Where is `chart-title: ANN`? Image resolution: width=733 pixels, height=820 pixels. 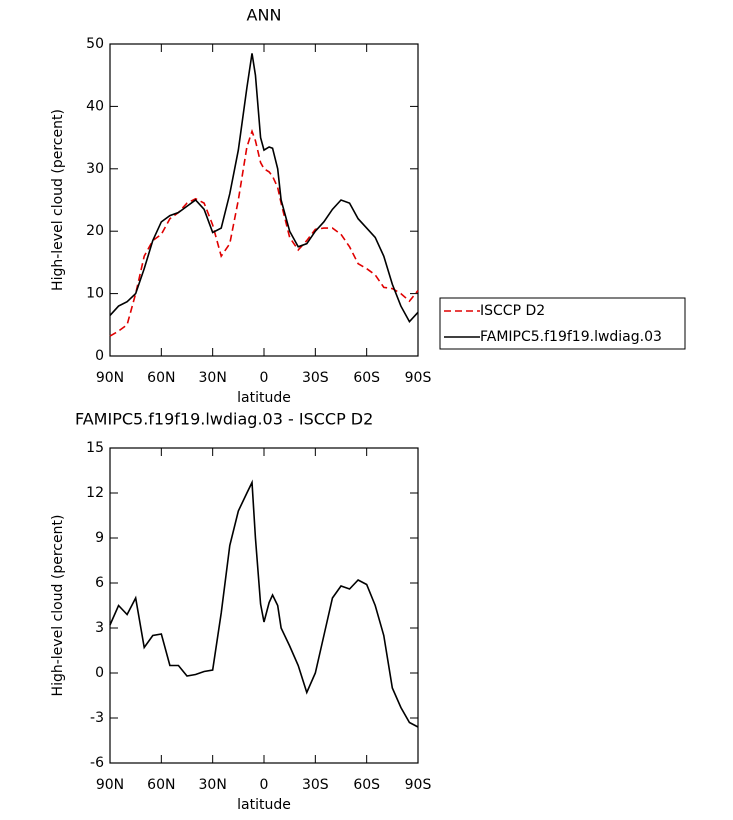
chart-title: ANN is located at coordinates (264, 15).